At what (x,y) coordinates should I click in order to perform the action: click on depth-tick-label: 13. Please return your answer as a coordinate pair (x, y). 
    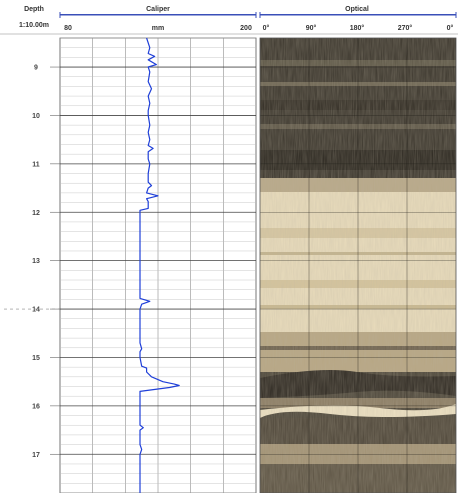
    Looking at the image, I should click on (36, 261).